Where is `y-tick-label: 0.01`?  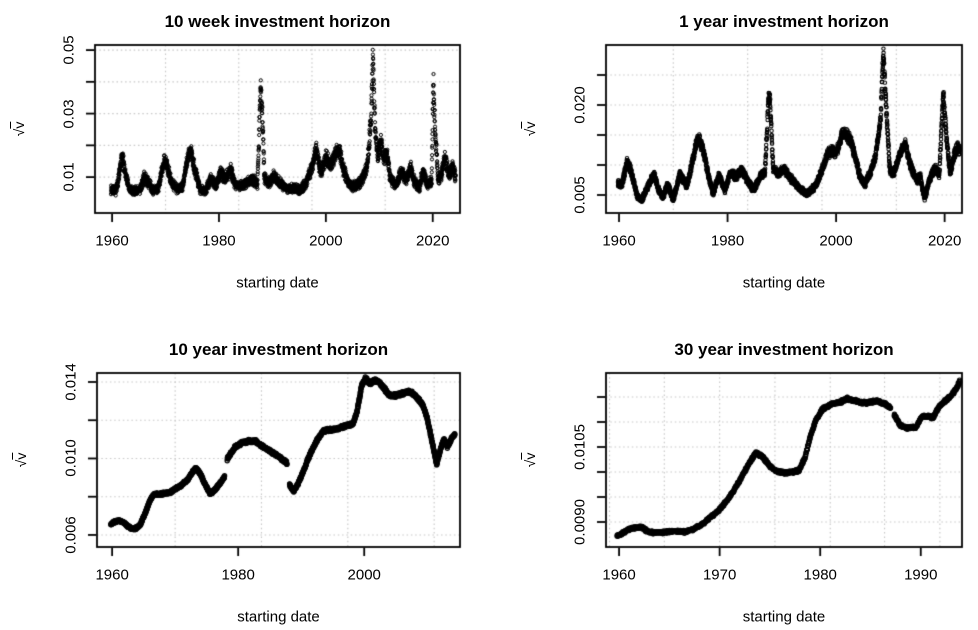
y-tick-label: 0.01 is located at coordinates (69, 177).